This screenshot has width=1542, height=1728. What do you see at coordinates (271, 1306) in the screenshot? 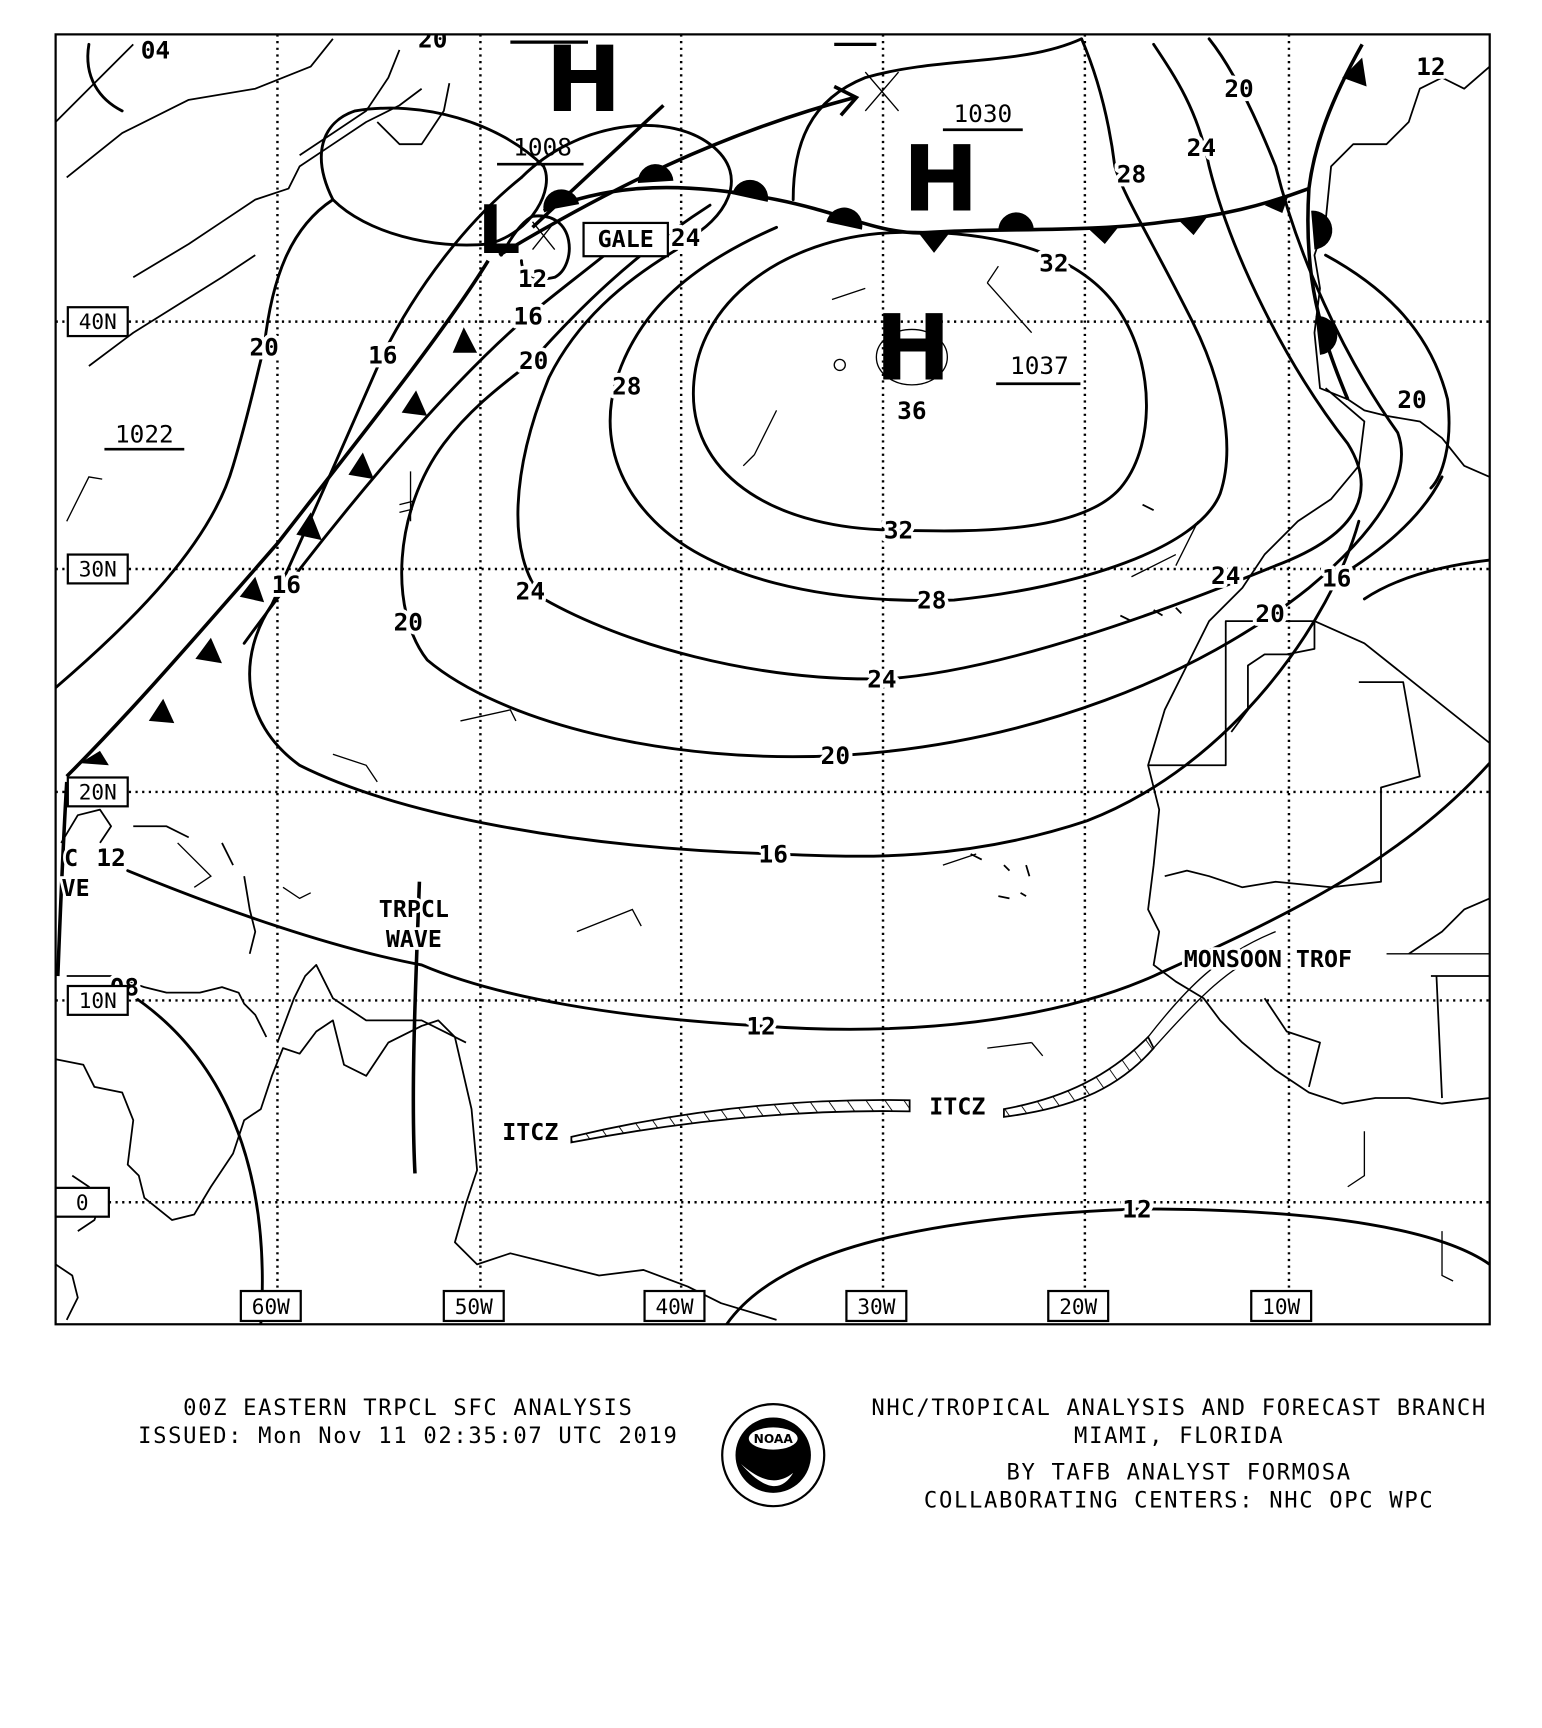
I see `lon-label: 60W` at bounding box center [271, 1306].